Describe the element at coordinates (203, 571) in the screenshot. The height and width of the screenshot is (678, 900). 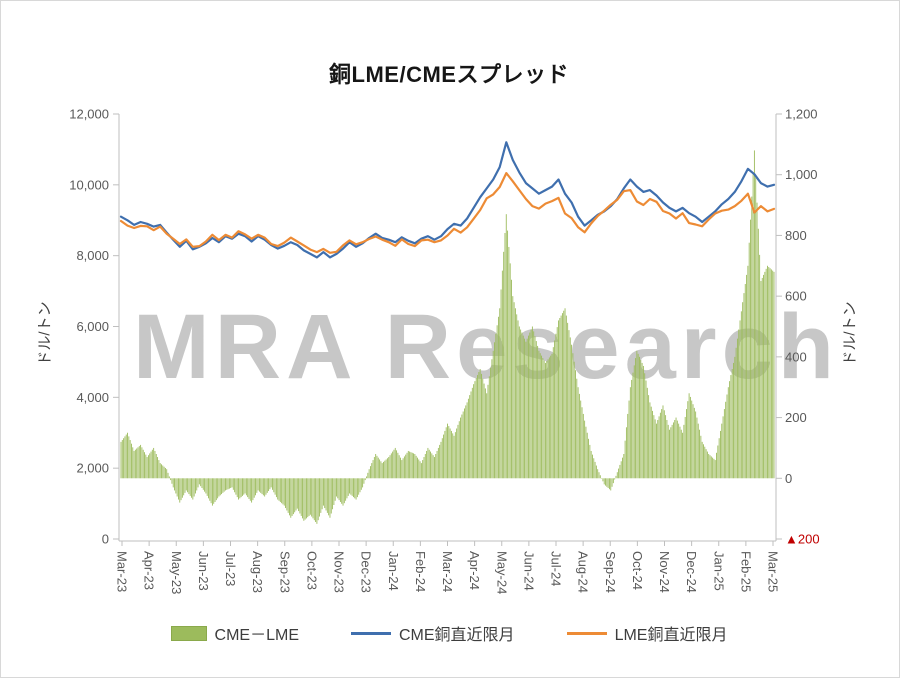
I see `svg-text: Jun-23` at that location.